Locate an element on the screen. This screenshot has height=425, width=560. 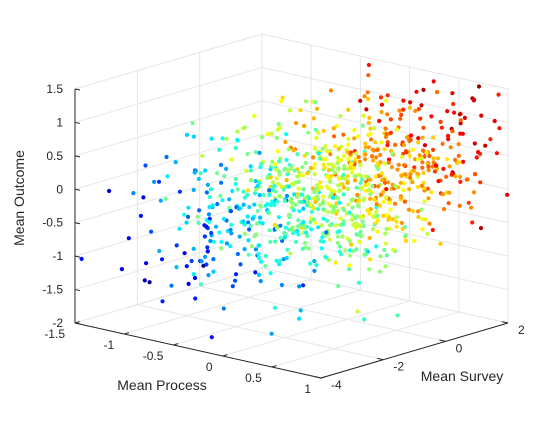
z-tick-mark is located at coordinates (77, 156).